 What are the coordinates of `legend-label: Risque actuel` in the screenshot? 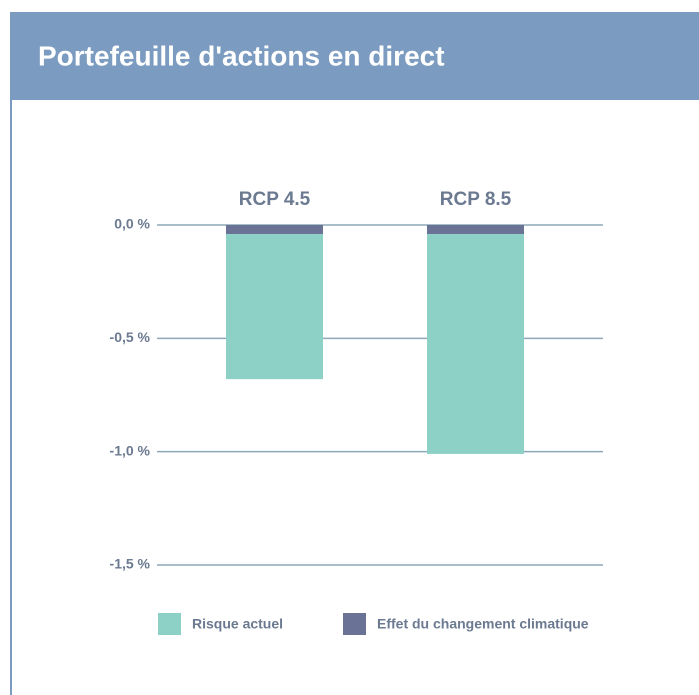 It's located at (237, 624).